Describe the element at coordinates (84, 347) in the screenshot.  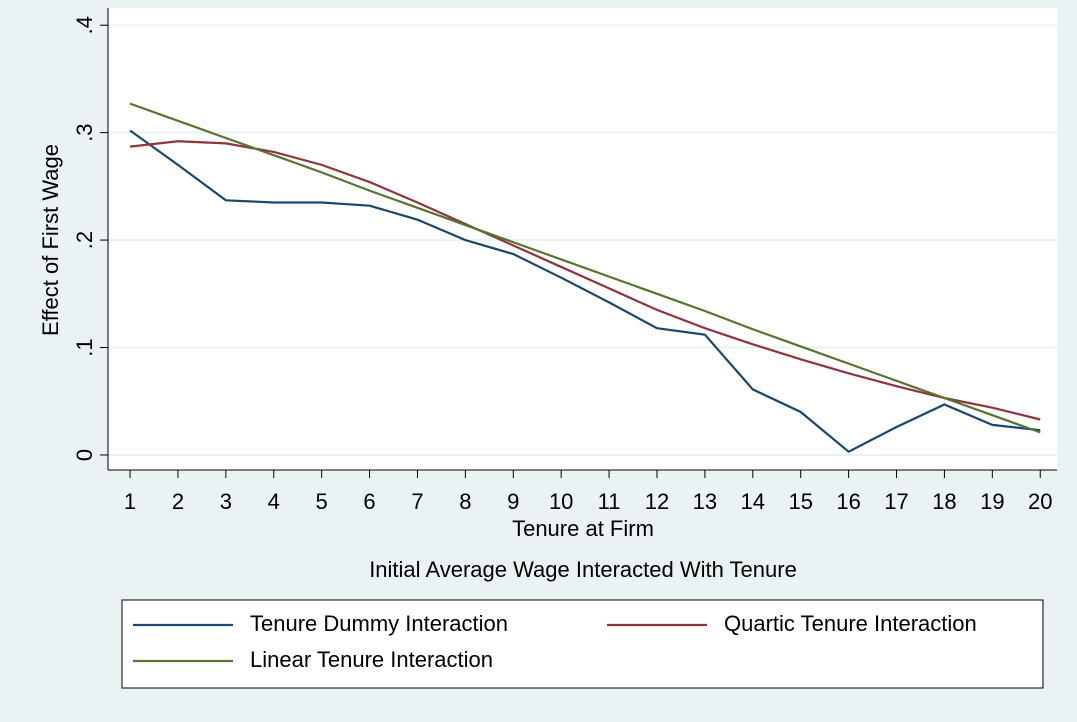
I see `y-tick-label: .1` at that location.